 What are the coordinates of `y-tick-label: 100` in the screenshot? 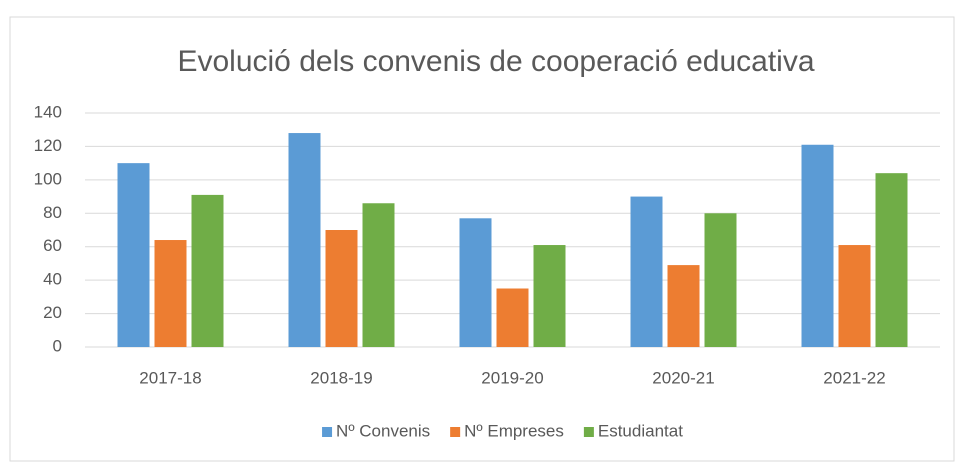 It's located at (48, 178).